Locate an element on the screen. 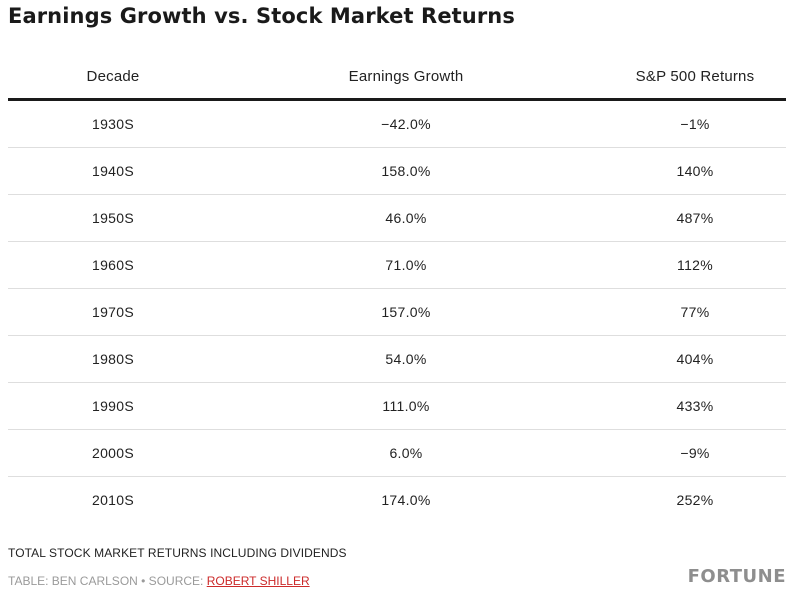 Image resolution: width=800 pixels, height=600 pixels. table-row: 1930S −42.0% −1% is located at coordinates (397, 123).